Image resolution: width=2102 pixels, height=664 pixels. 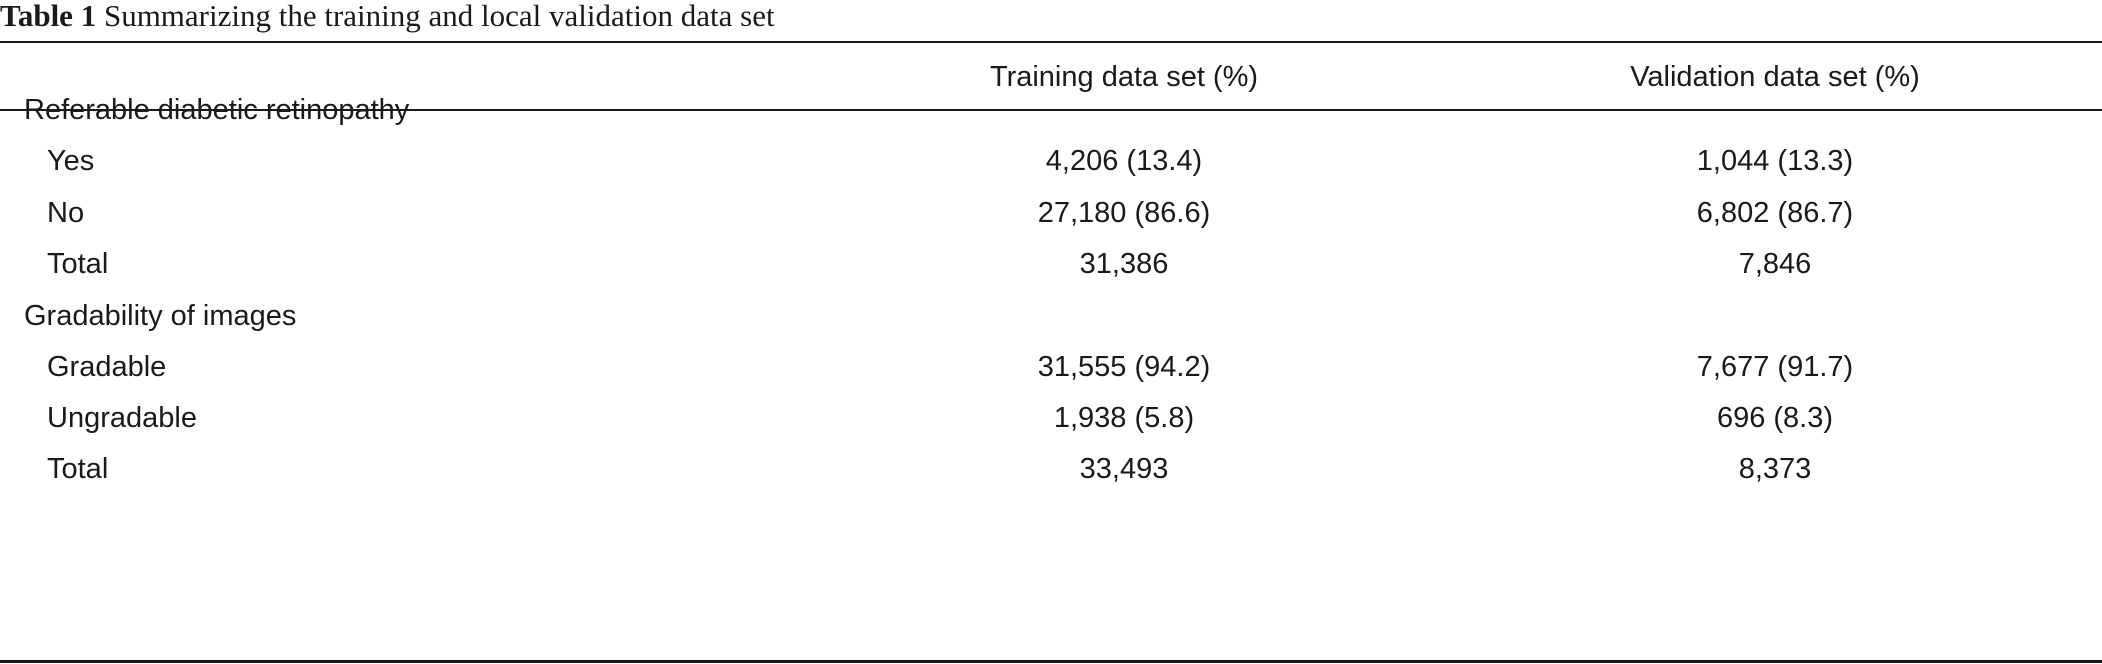 I want to click on training-value: 33,493, so click(x=1124, y=469).